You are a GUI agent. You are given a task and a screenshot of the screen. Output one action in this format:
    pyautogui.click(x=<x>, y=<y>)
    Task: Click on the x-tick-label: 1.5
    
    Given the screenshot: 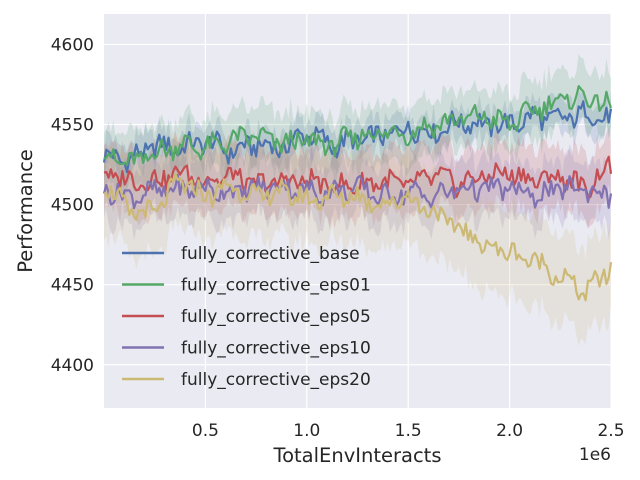 What is the action you would take?
    pyautogui.click(x=408, y=431)
    